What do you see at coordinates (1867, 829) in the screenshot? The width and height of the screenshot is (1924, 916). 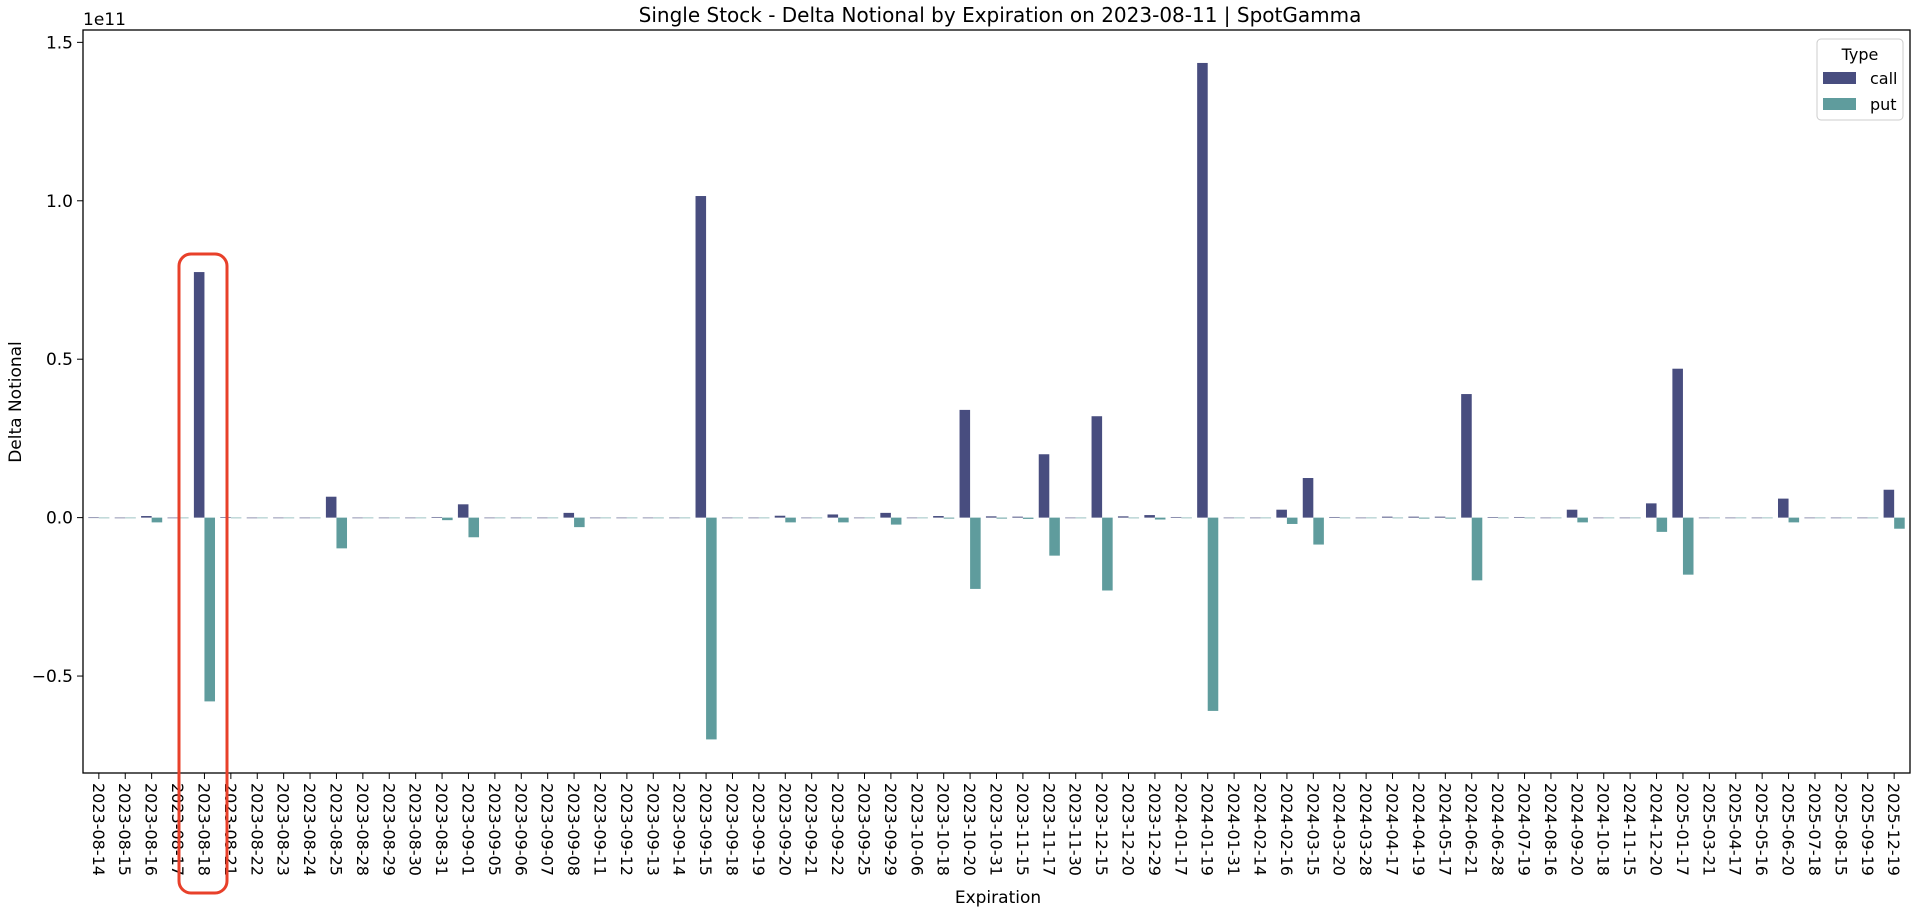 I see `x-tick-label: 2025-09-19` at bounding box center [1867, 829].